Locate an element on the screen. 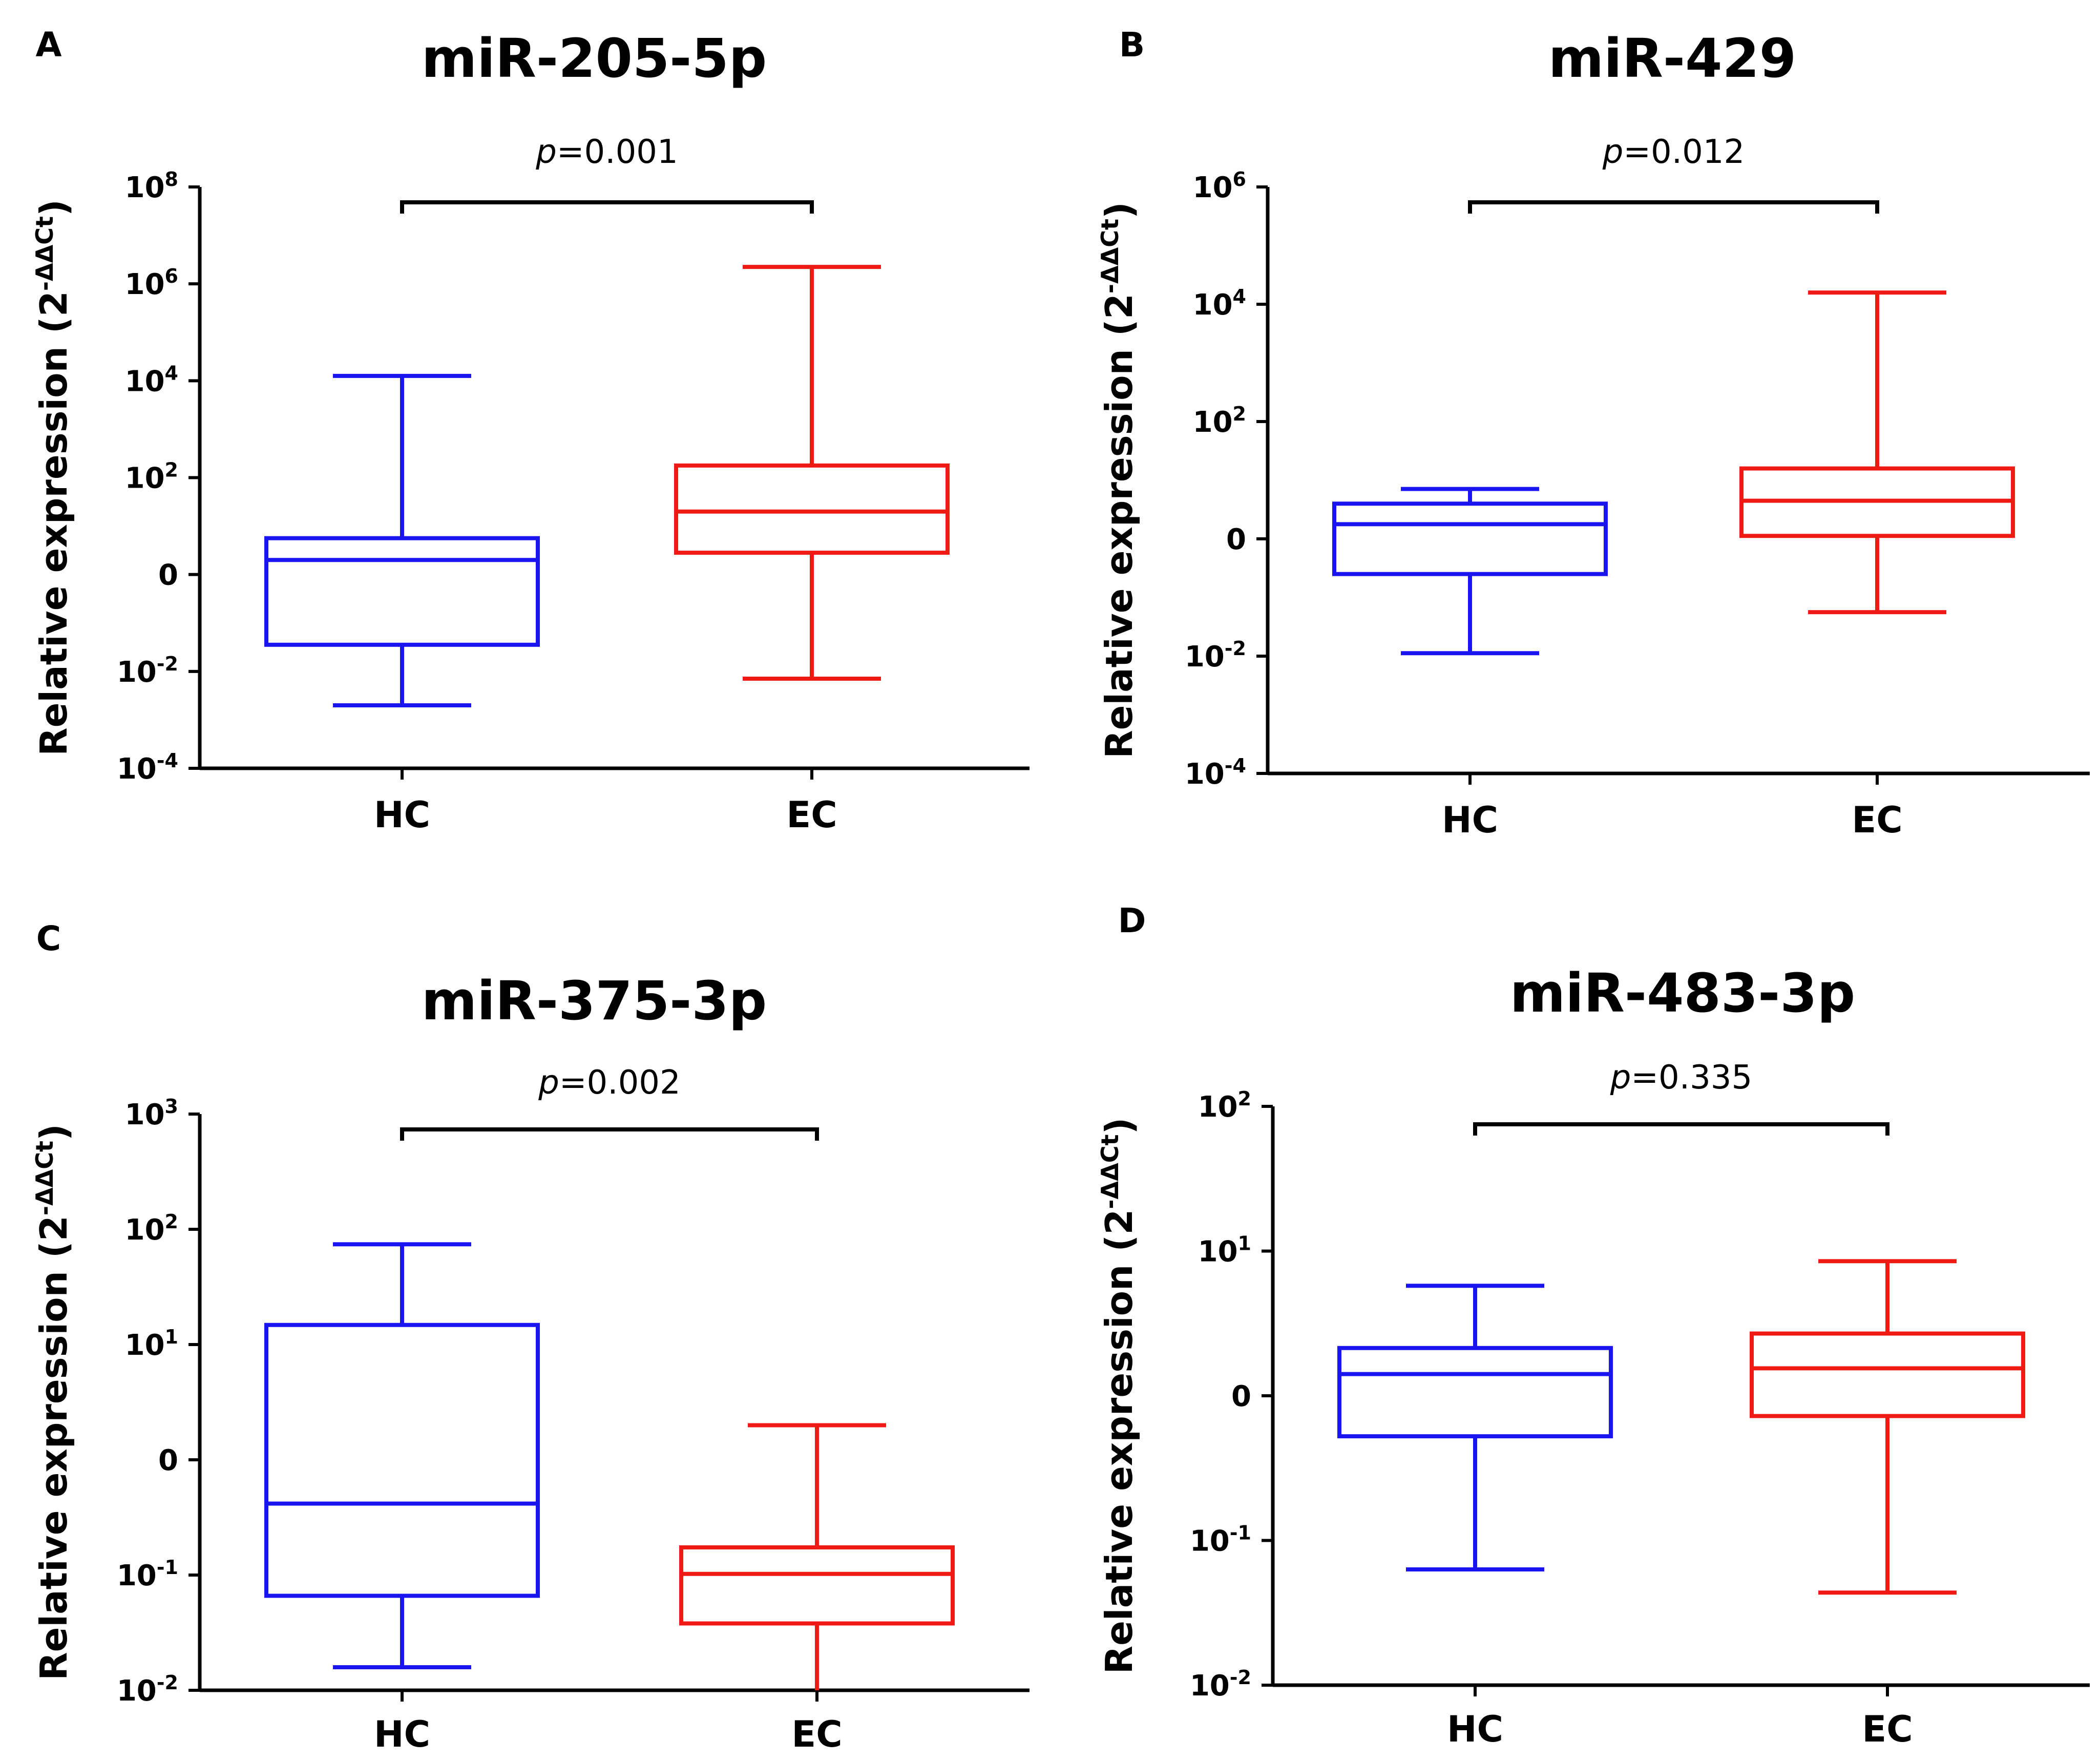 The width and height of the screenshot is (2100, 1762). chart-title: miR-205-5p is located at coordinates (594, 58).